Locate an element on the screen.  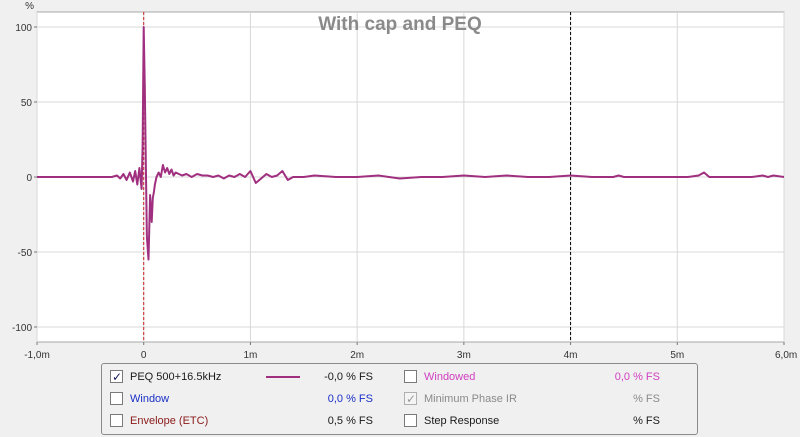
x-tick-label: 0 is located at coordinates (144, 355).